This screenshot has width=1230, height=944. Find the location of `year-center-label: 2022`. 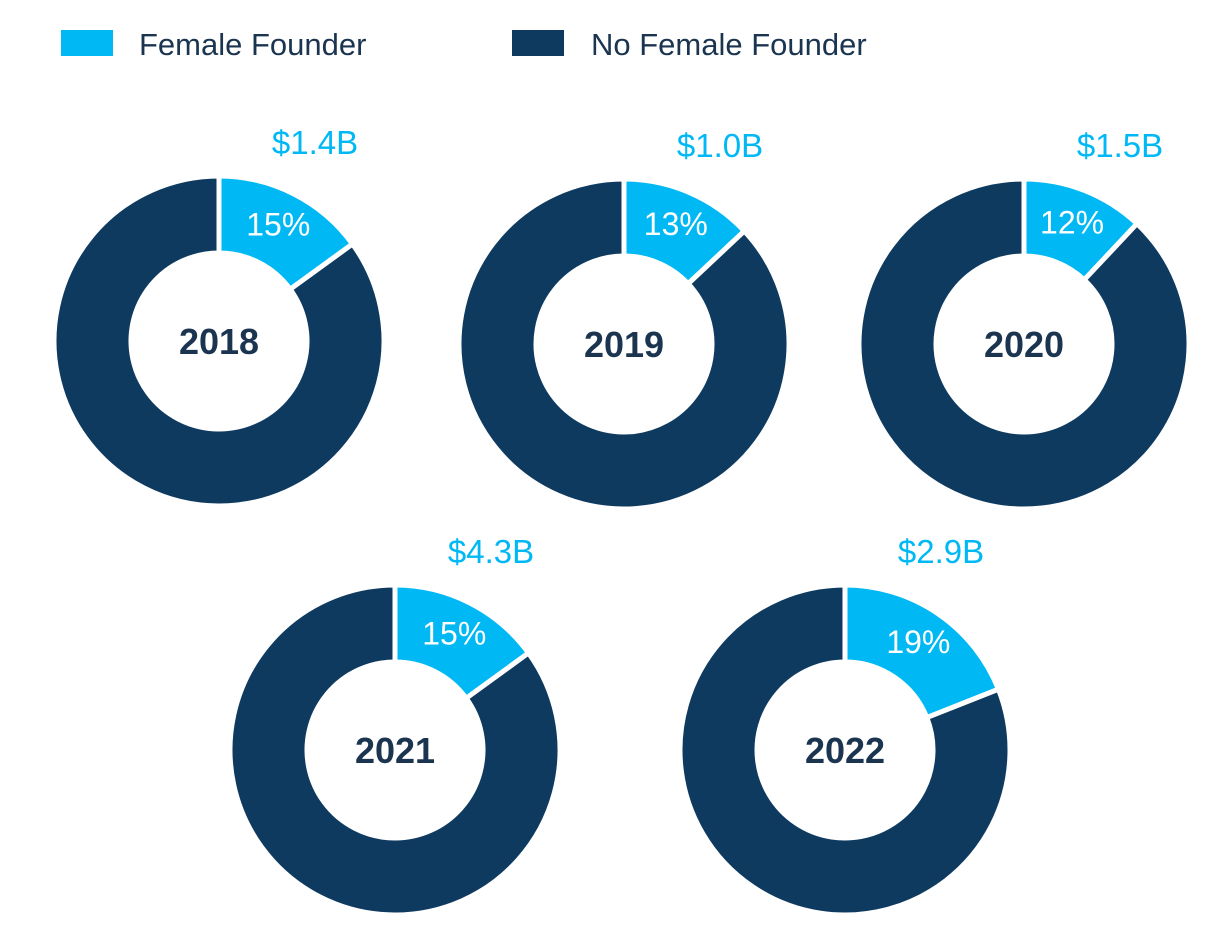

year-center-label: 2022 is located at coordinates (845, 750).